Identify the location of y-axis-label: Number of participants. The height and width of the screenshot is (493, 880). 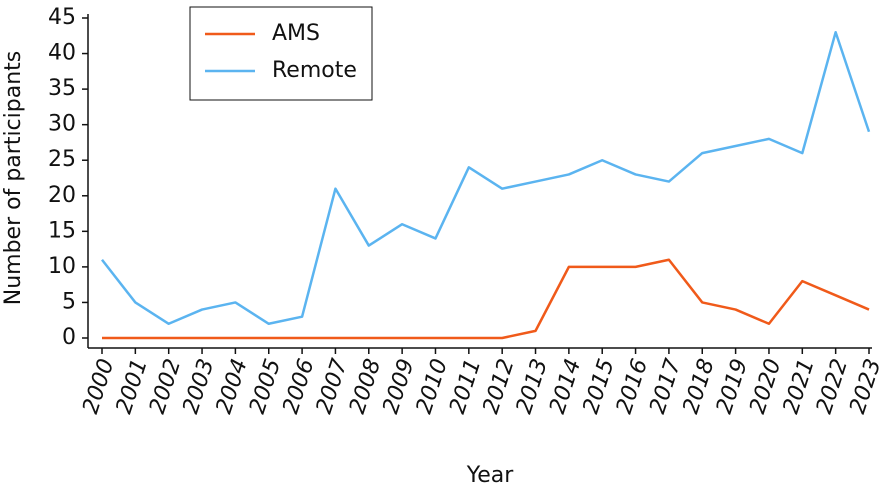
(13, 178).